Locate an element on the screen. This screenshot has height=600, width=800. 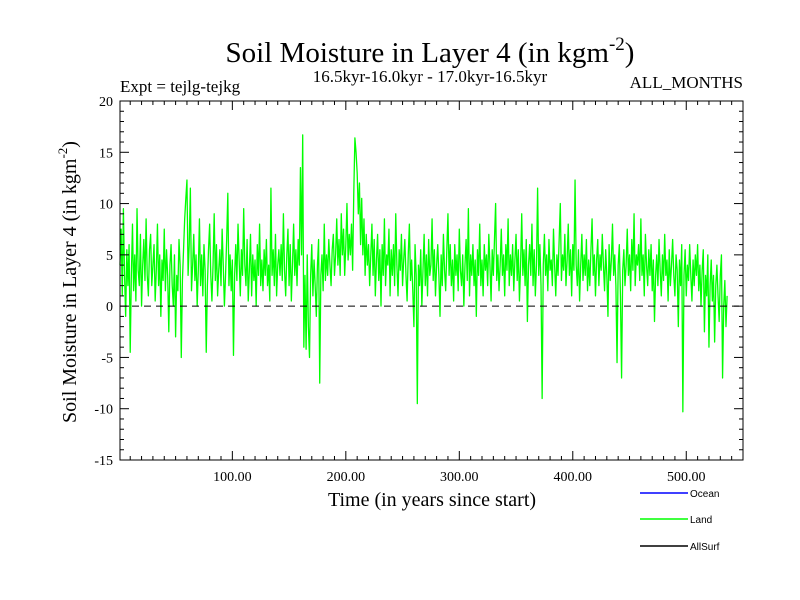
x-tick-label: 100.00 is located at coordinates (232, 477).